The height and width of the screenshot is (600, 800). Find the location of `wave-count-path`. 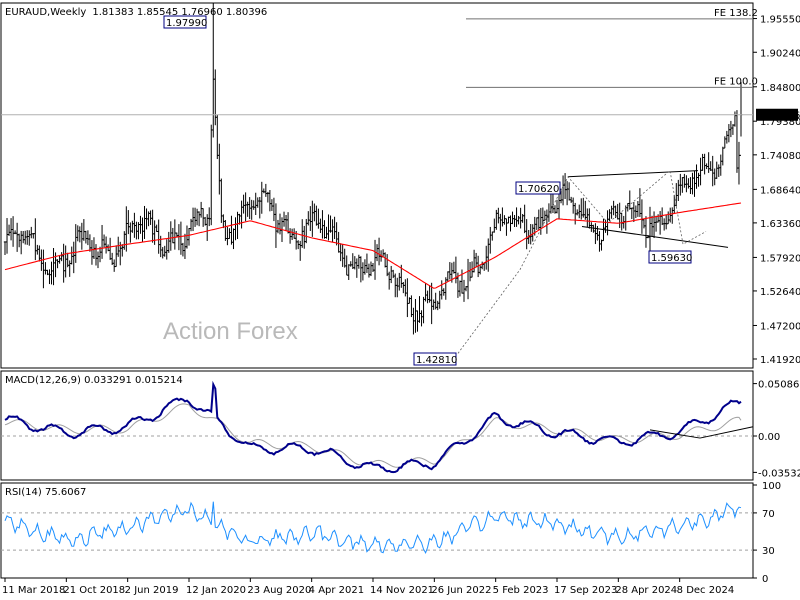

wave-count-path is located at coordinates (582, 261).